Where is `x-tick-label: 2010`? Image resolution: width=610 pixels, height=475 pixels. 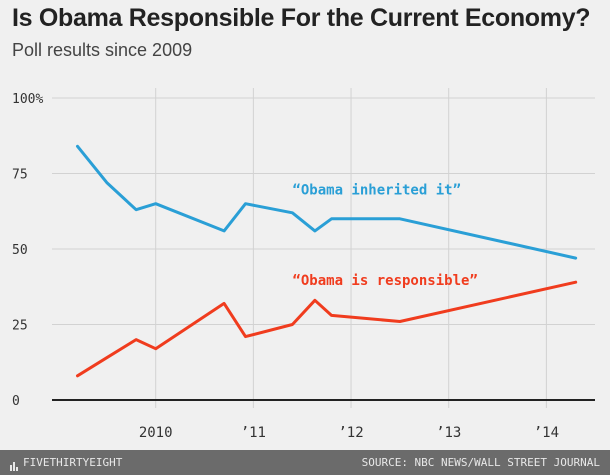
x-tick-label: 2010 is located at coordinates (156, 433).